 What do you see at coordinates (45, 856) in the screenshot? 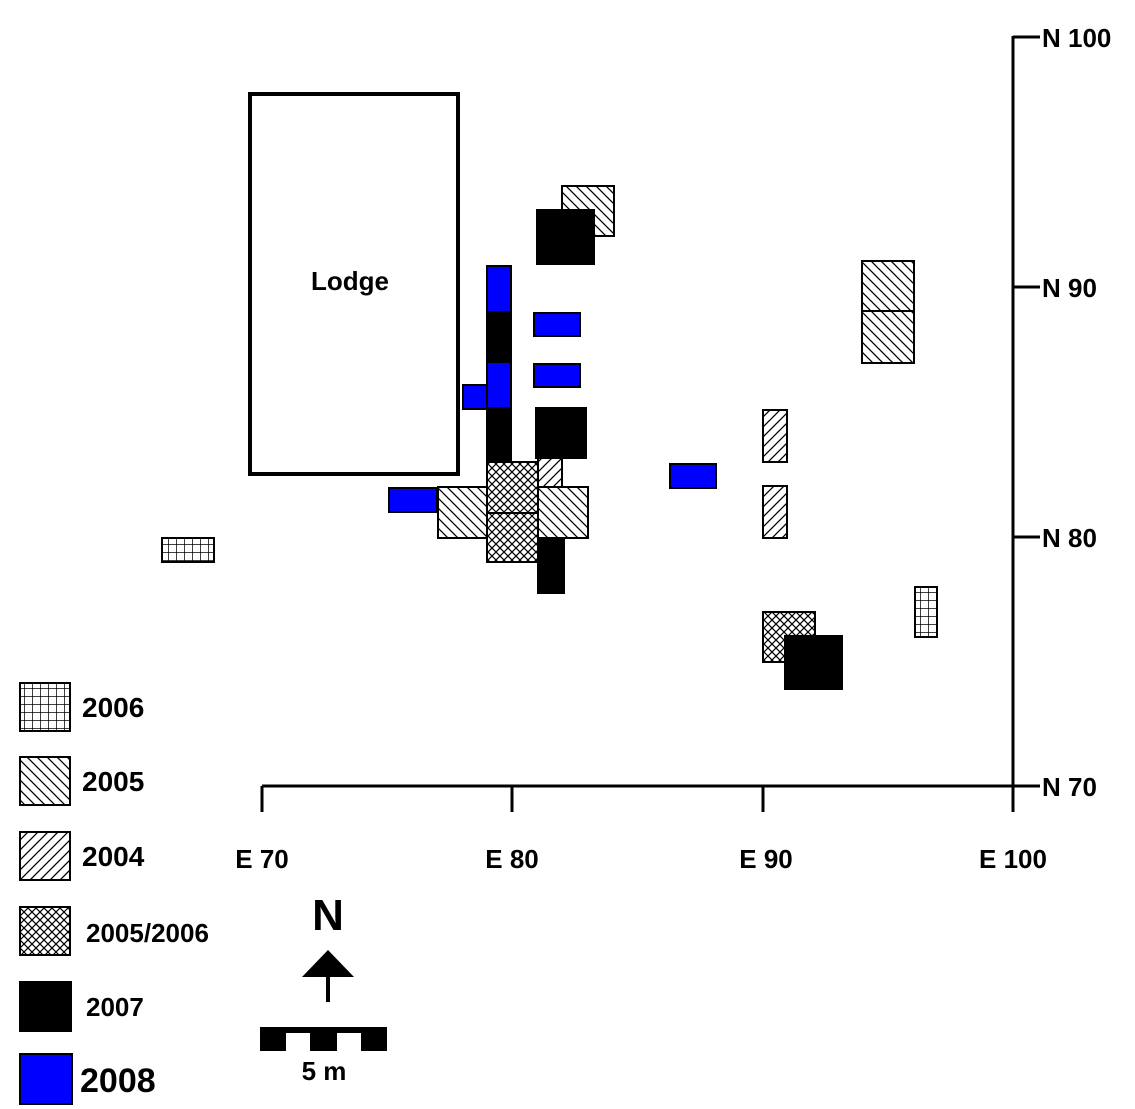
I see `legend-swatch-hatch-forward` at bounding box center [45, 856].